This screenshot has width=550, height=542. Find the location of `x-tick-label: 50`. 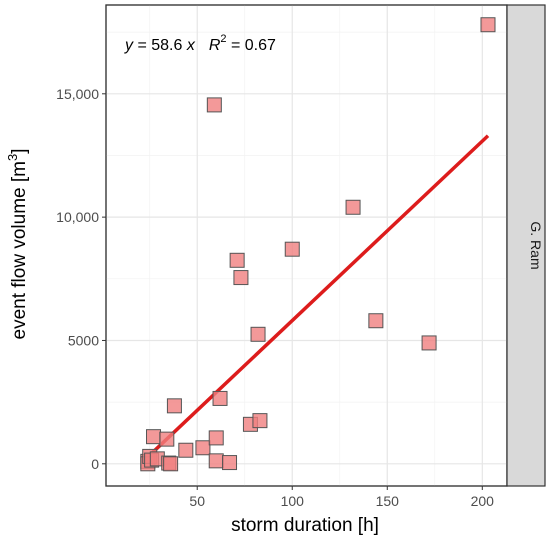

x-tick-label: 50 is located at coordinates (197, 501).